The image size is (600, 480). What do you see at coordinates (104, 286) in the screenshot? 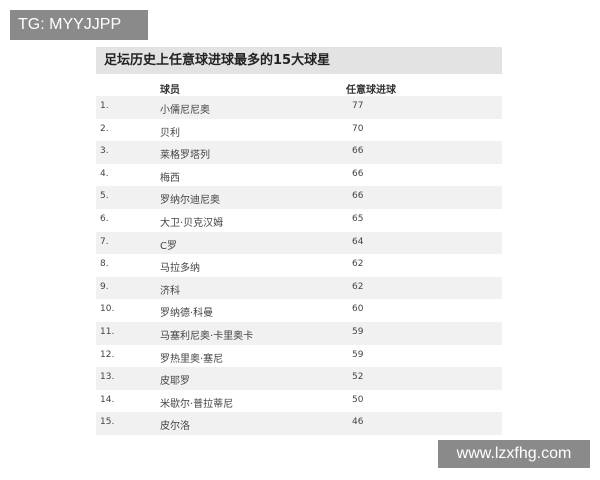
I see `rank-cell: 9.` at bounding box center [104, 286].